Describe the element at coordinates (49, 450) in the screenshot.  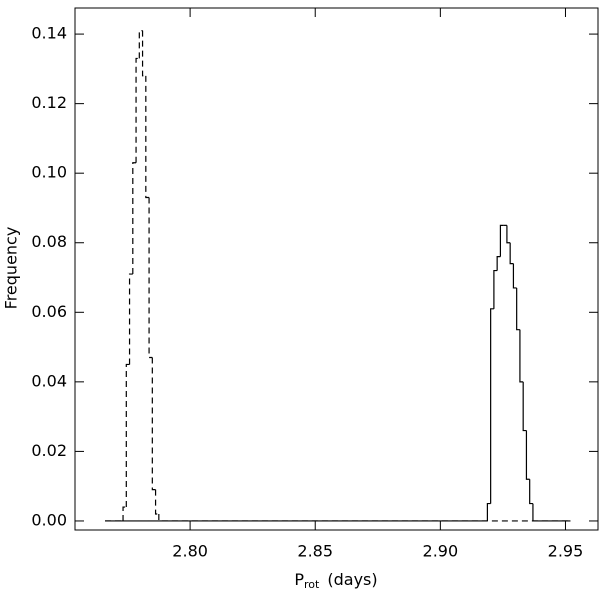
I see `y-tick-label: 0.02` at that location.